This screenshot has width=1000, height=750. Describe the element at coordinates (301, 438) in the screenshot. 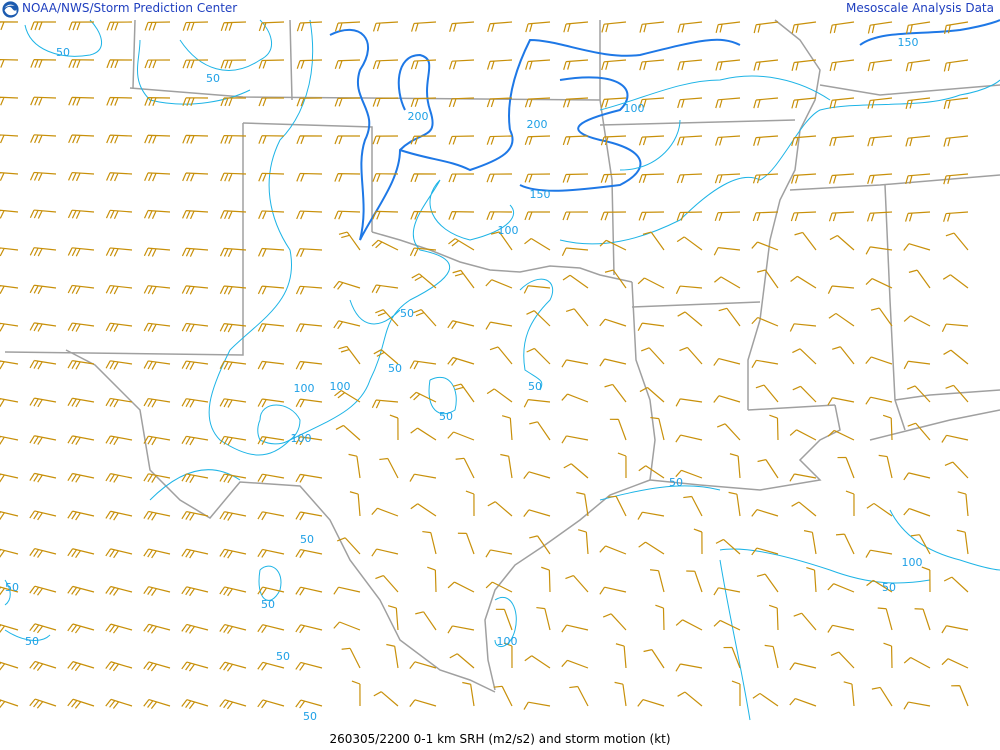

I see `contour-label: 100` at that location.